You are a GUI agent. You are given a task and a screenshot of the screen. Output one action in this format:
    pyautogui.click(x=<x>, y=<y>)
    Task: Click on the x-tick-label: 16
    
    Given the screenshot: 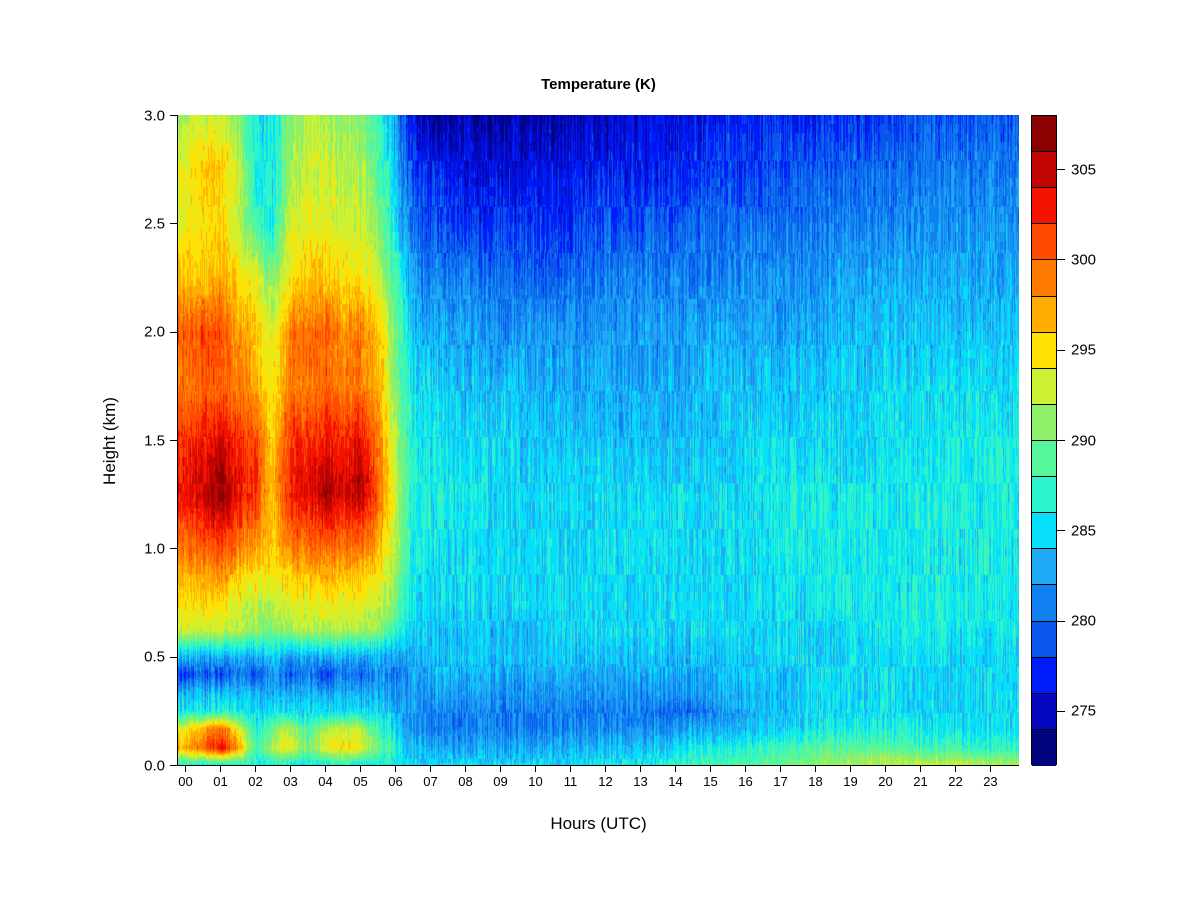 What is the action you would take?
    pyautogui.click(x=745, y=781)
    